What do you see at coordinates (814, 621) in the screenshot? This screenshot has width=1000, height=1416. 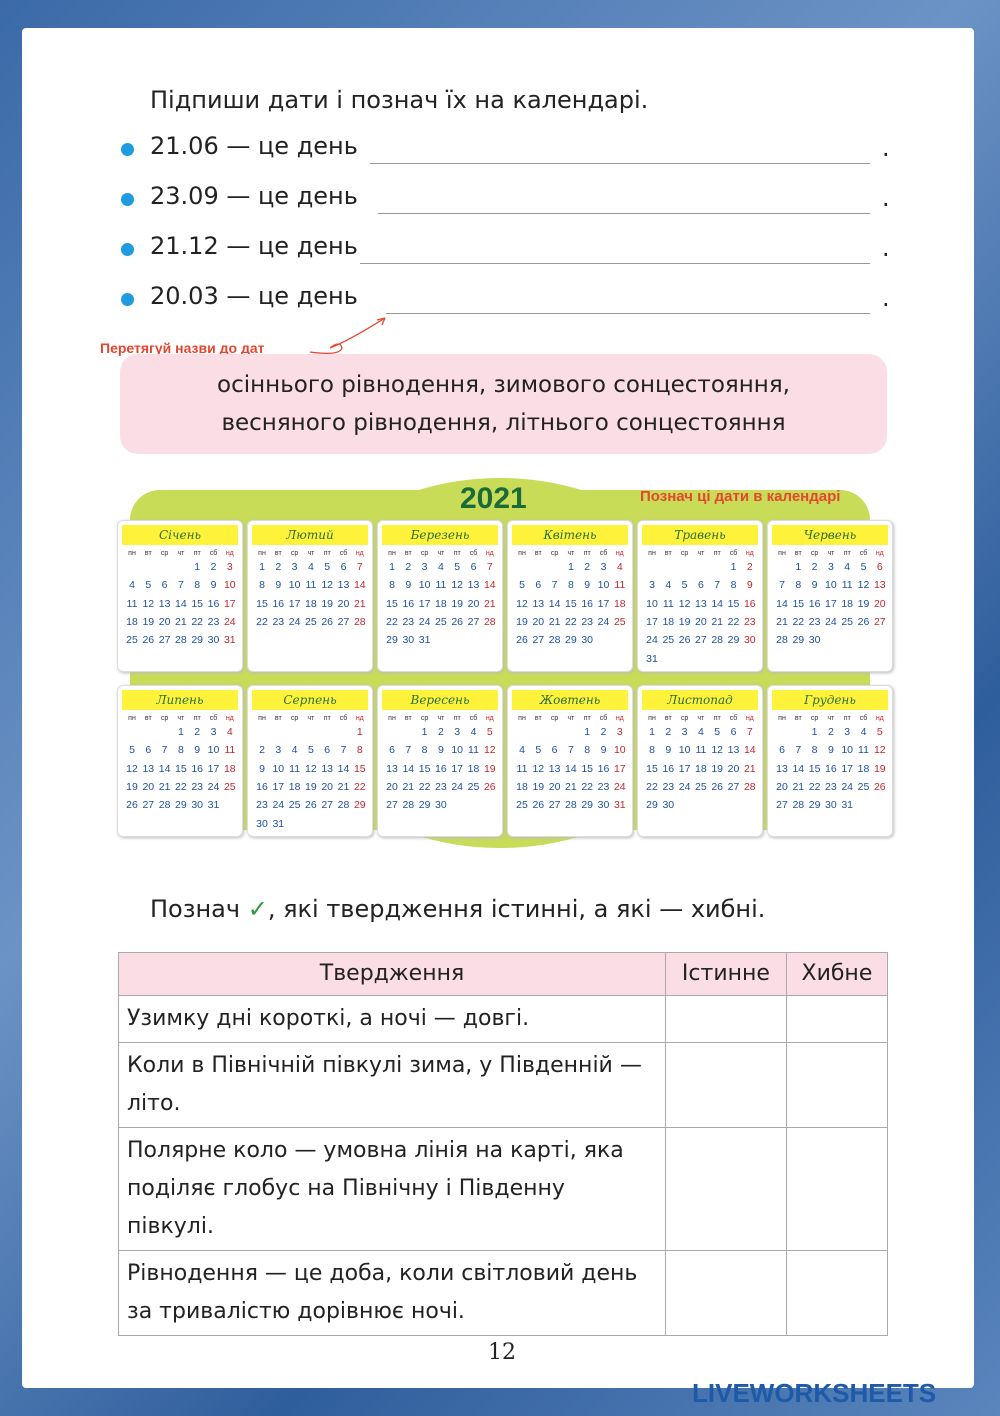 I see `day: 23` at bounding box center [814, 621].